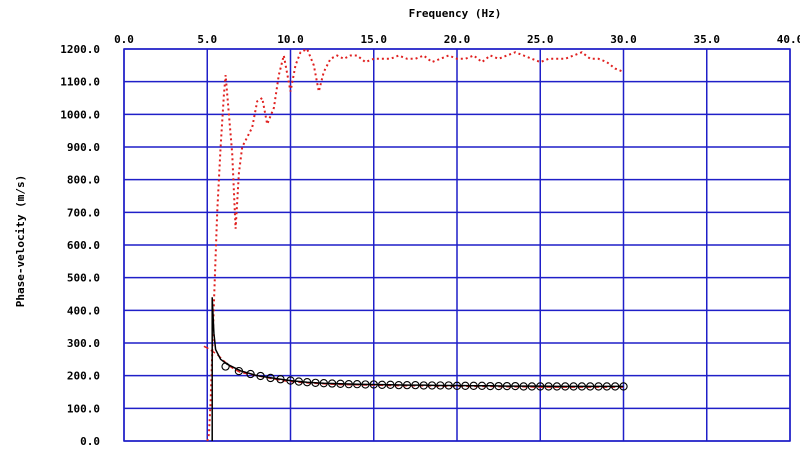  I want to click on y-tick-label: 1100.0, so click(80, 82).